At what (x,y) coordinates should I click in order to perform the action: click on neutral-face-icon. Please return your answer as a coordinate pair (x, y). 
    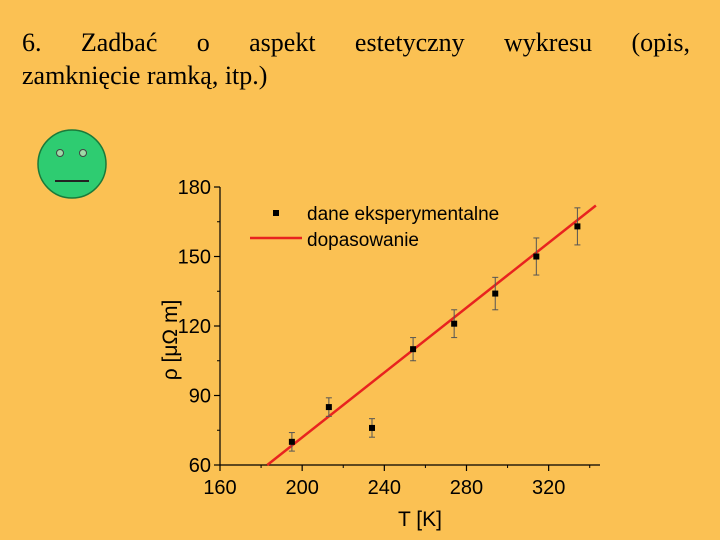
    Looking at the image, I should click on (72, 164).